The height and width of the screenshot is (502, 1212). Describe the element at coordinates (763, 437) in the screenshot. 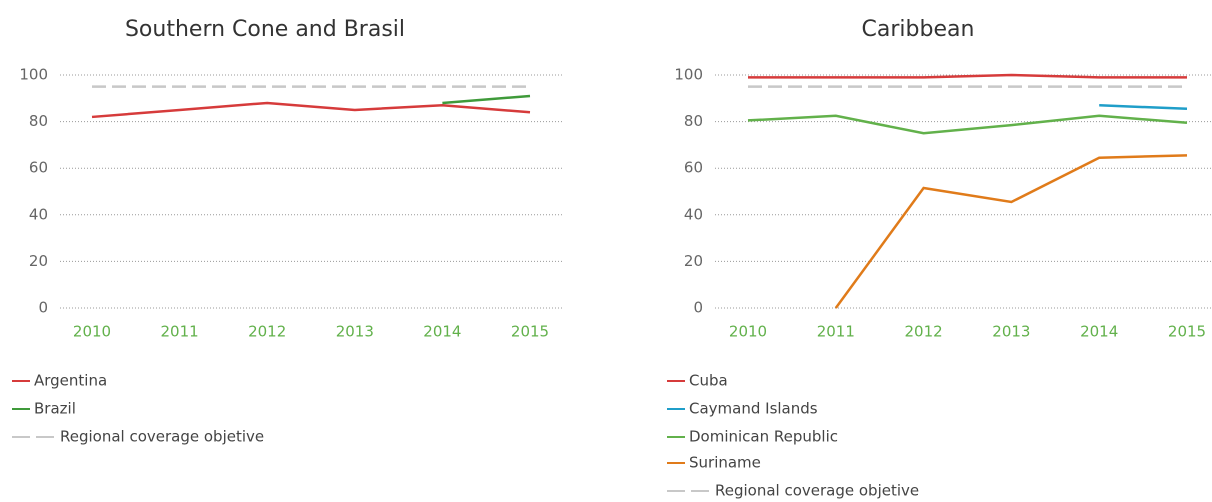

I see `legend-label: Dominican Republic` at that location.